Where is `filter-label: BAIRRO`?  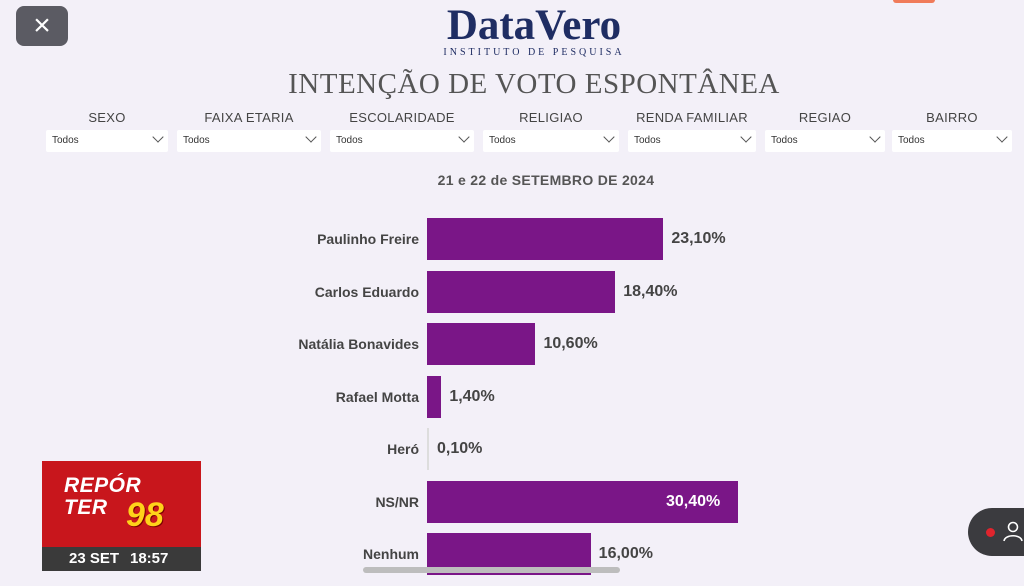
filter-label: BAIRRO is located at coordinates (952, 117).